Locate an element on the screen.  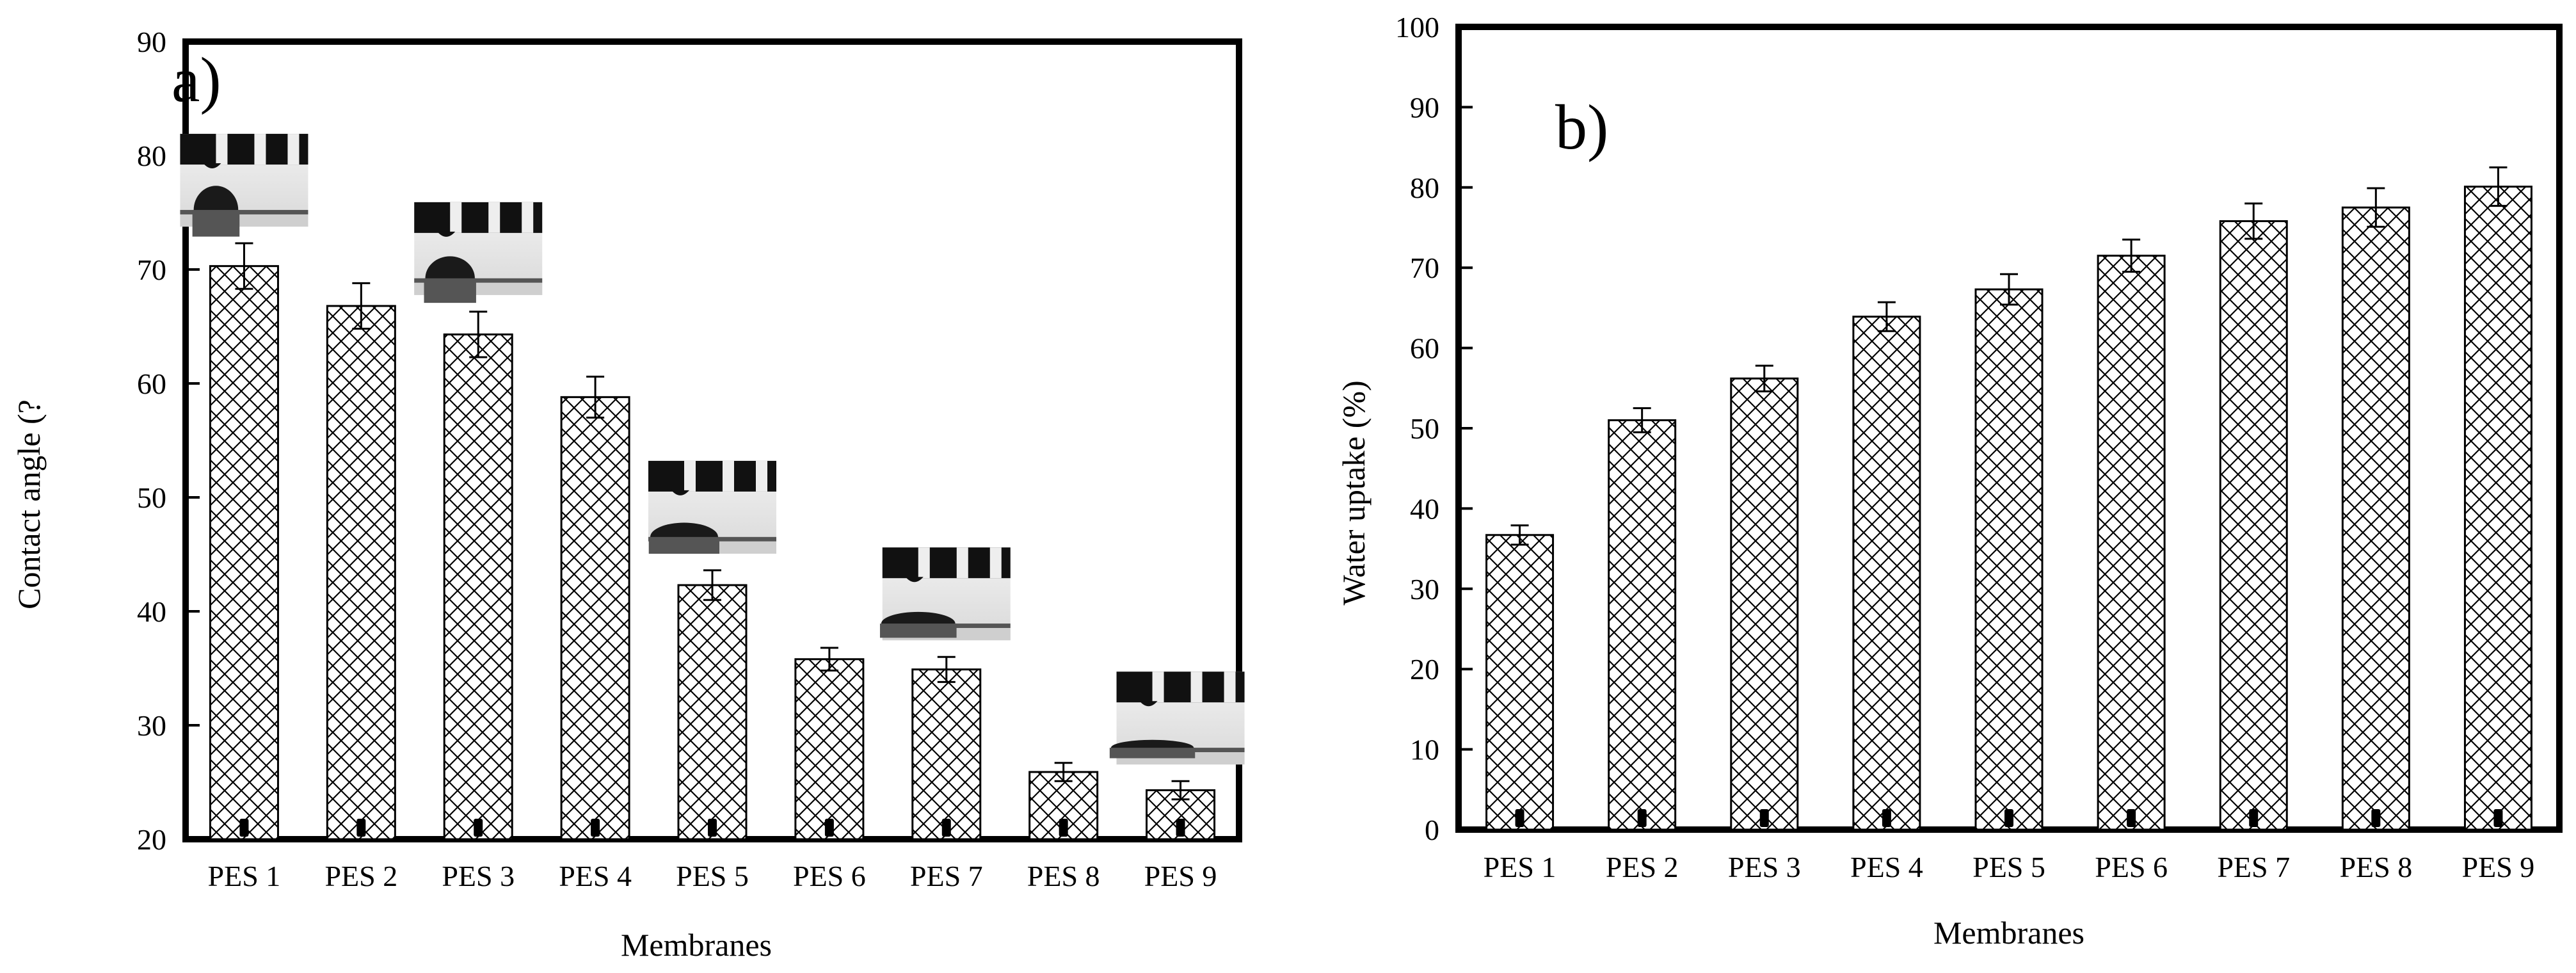
panel-label: a) is located at coordinates (196, 79).